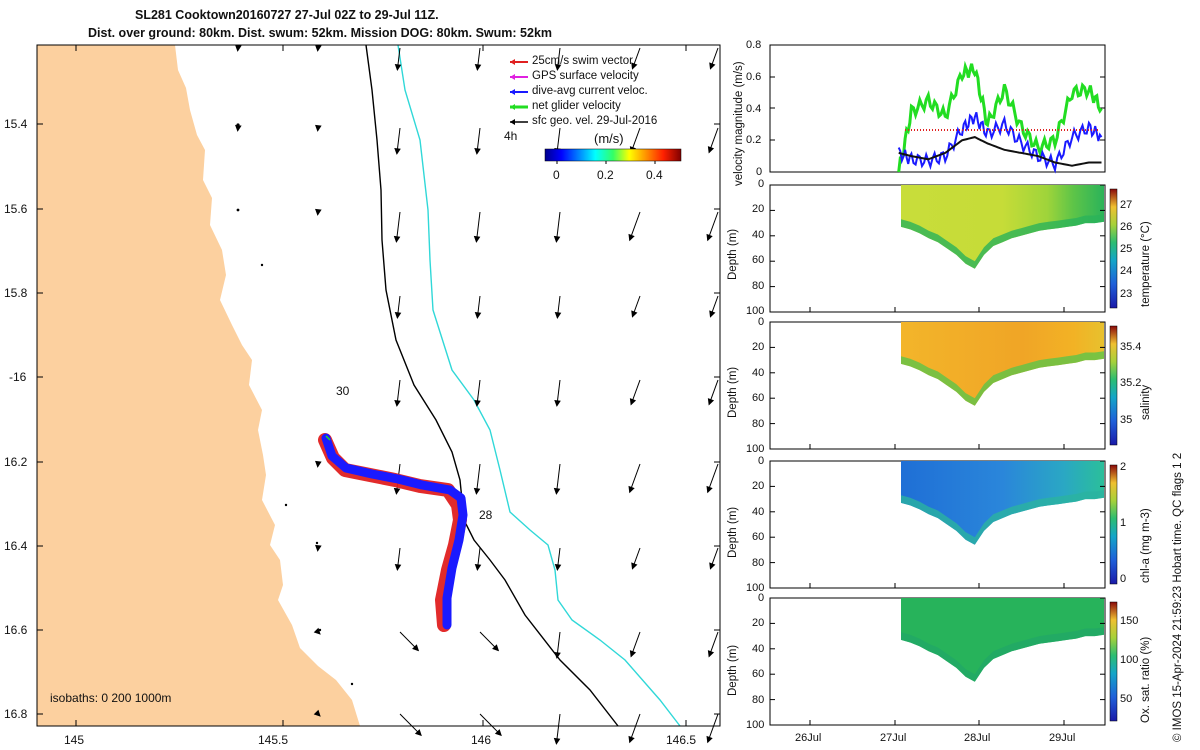 This screenshot has height=750, width=1200. Describe the element at coordinates (1131, 383) in the screenshot. I see `cbar-tick-sal: 35.2` at that location.